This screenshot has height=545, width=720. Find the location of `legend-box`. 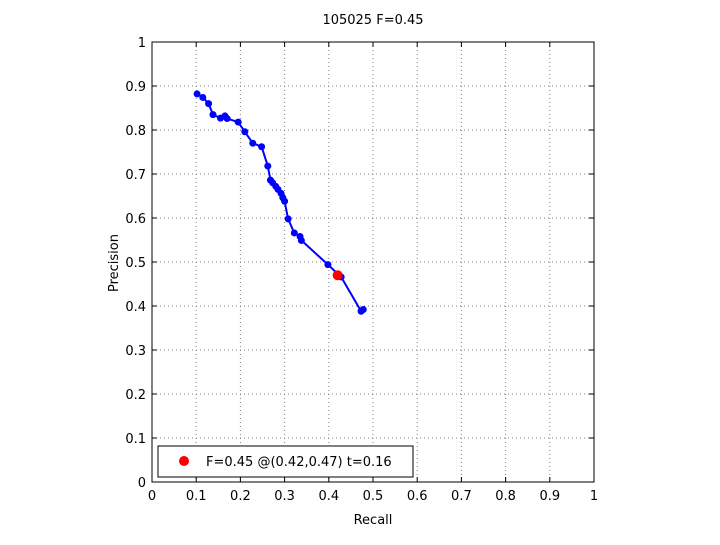

legend-box is located at coordinates (285, 461).